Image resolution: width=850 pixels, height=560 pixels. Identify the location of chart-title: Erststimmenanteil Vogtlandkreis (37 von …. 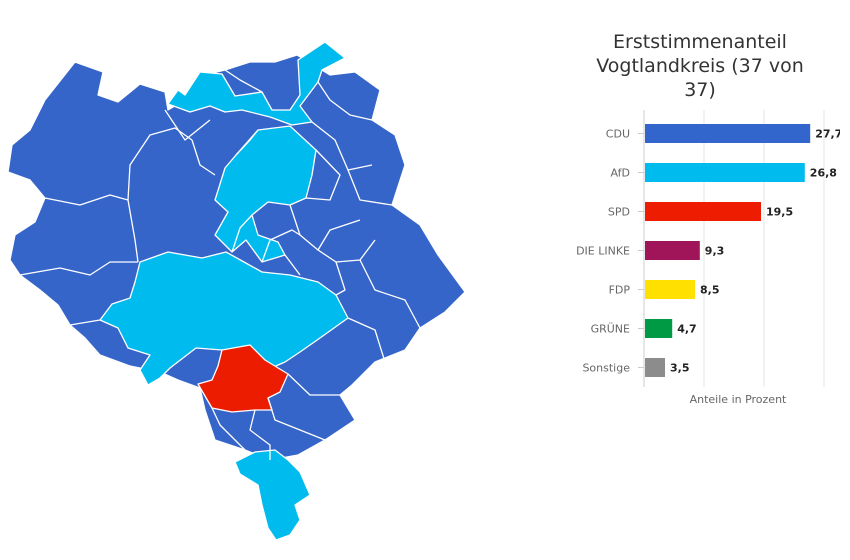
(700, 66).